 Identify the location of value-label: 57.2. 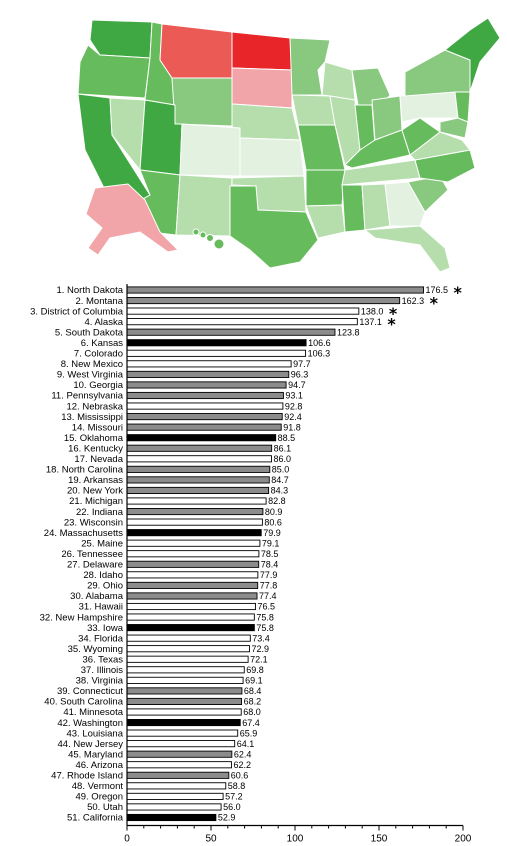
(234, 797).